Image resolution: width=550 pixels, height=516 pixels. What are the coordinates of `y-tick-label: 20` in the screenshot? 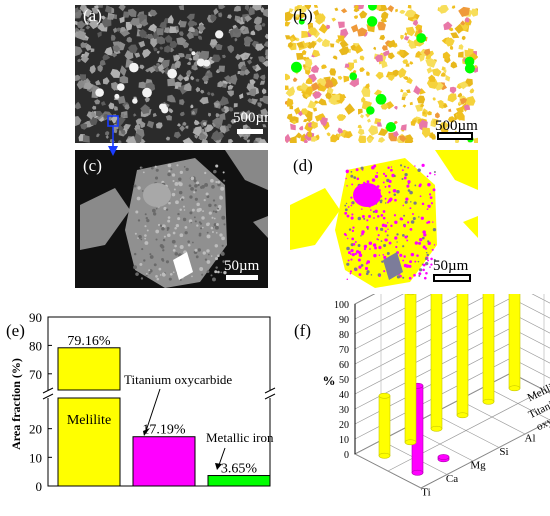 It's located at (35, 429).